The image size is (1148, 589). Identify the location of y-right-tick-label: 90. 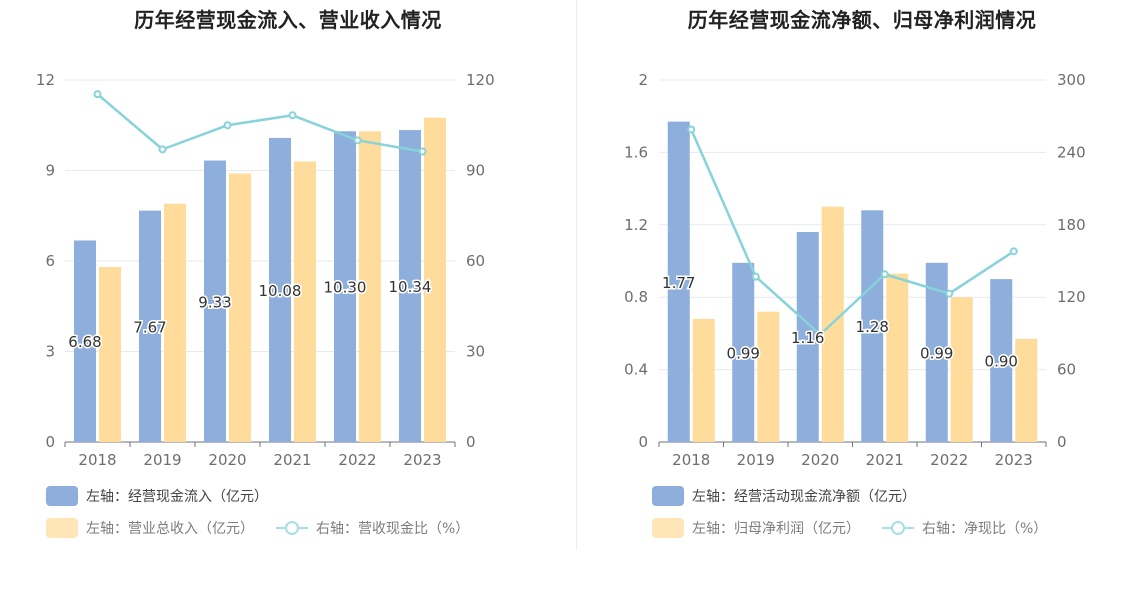
(475, 171).